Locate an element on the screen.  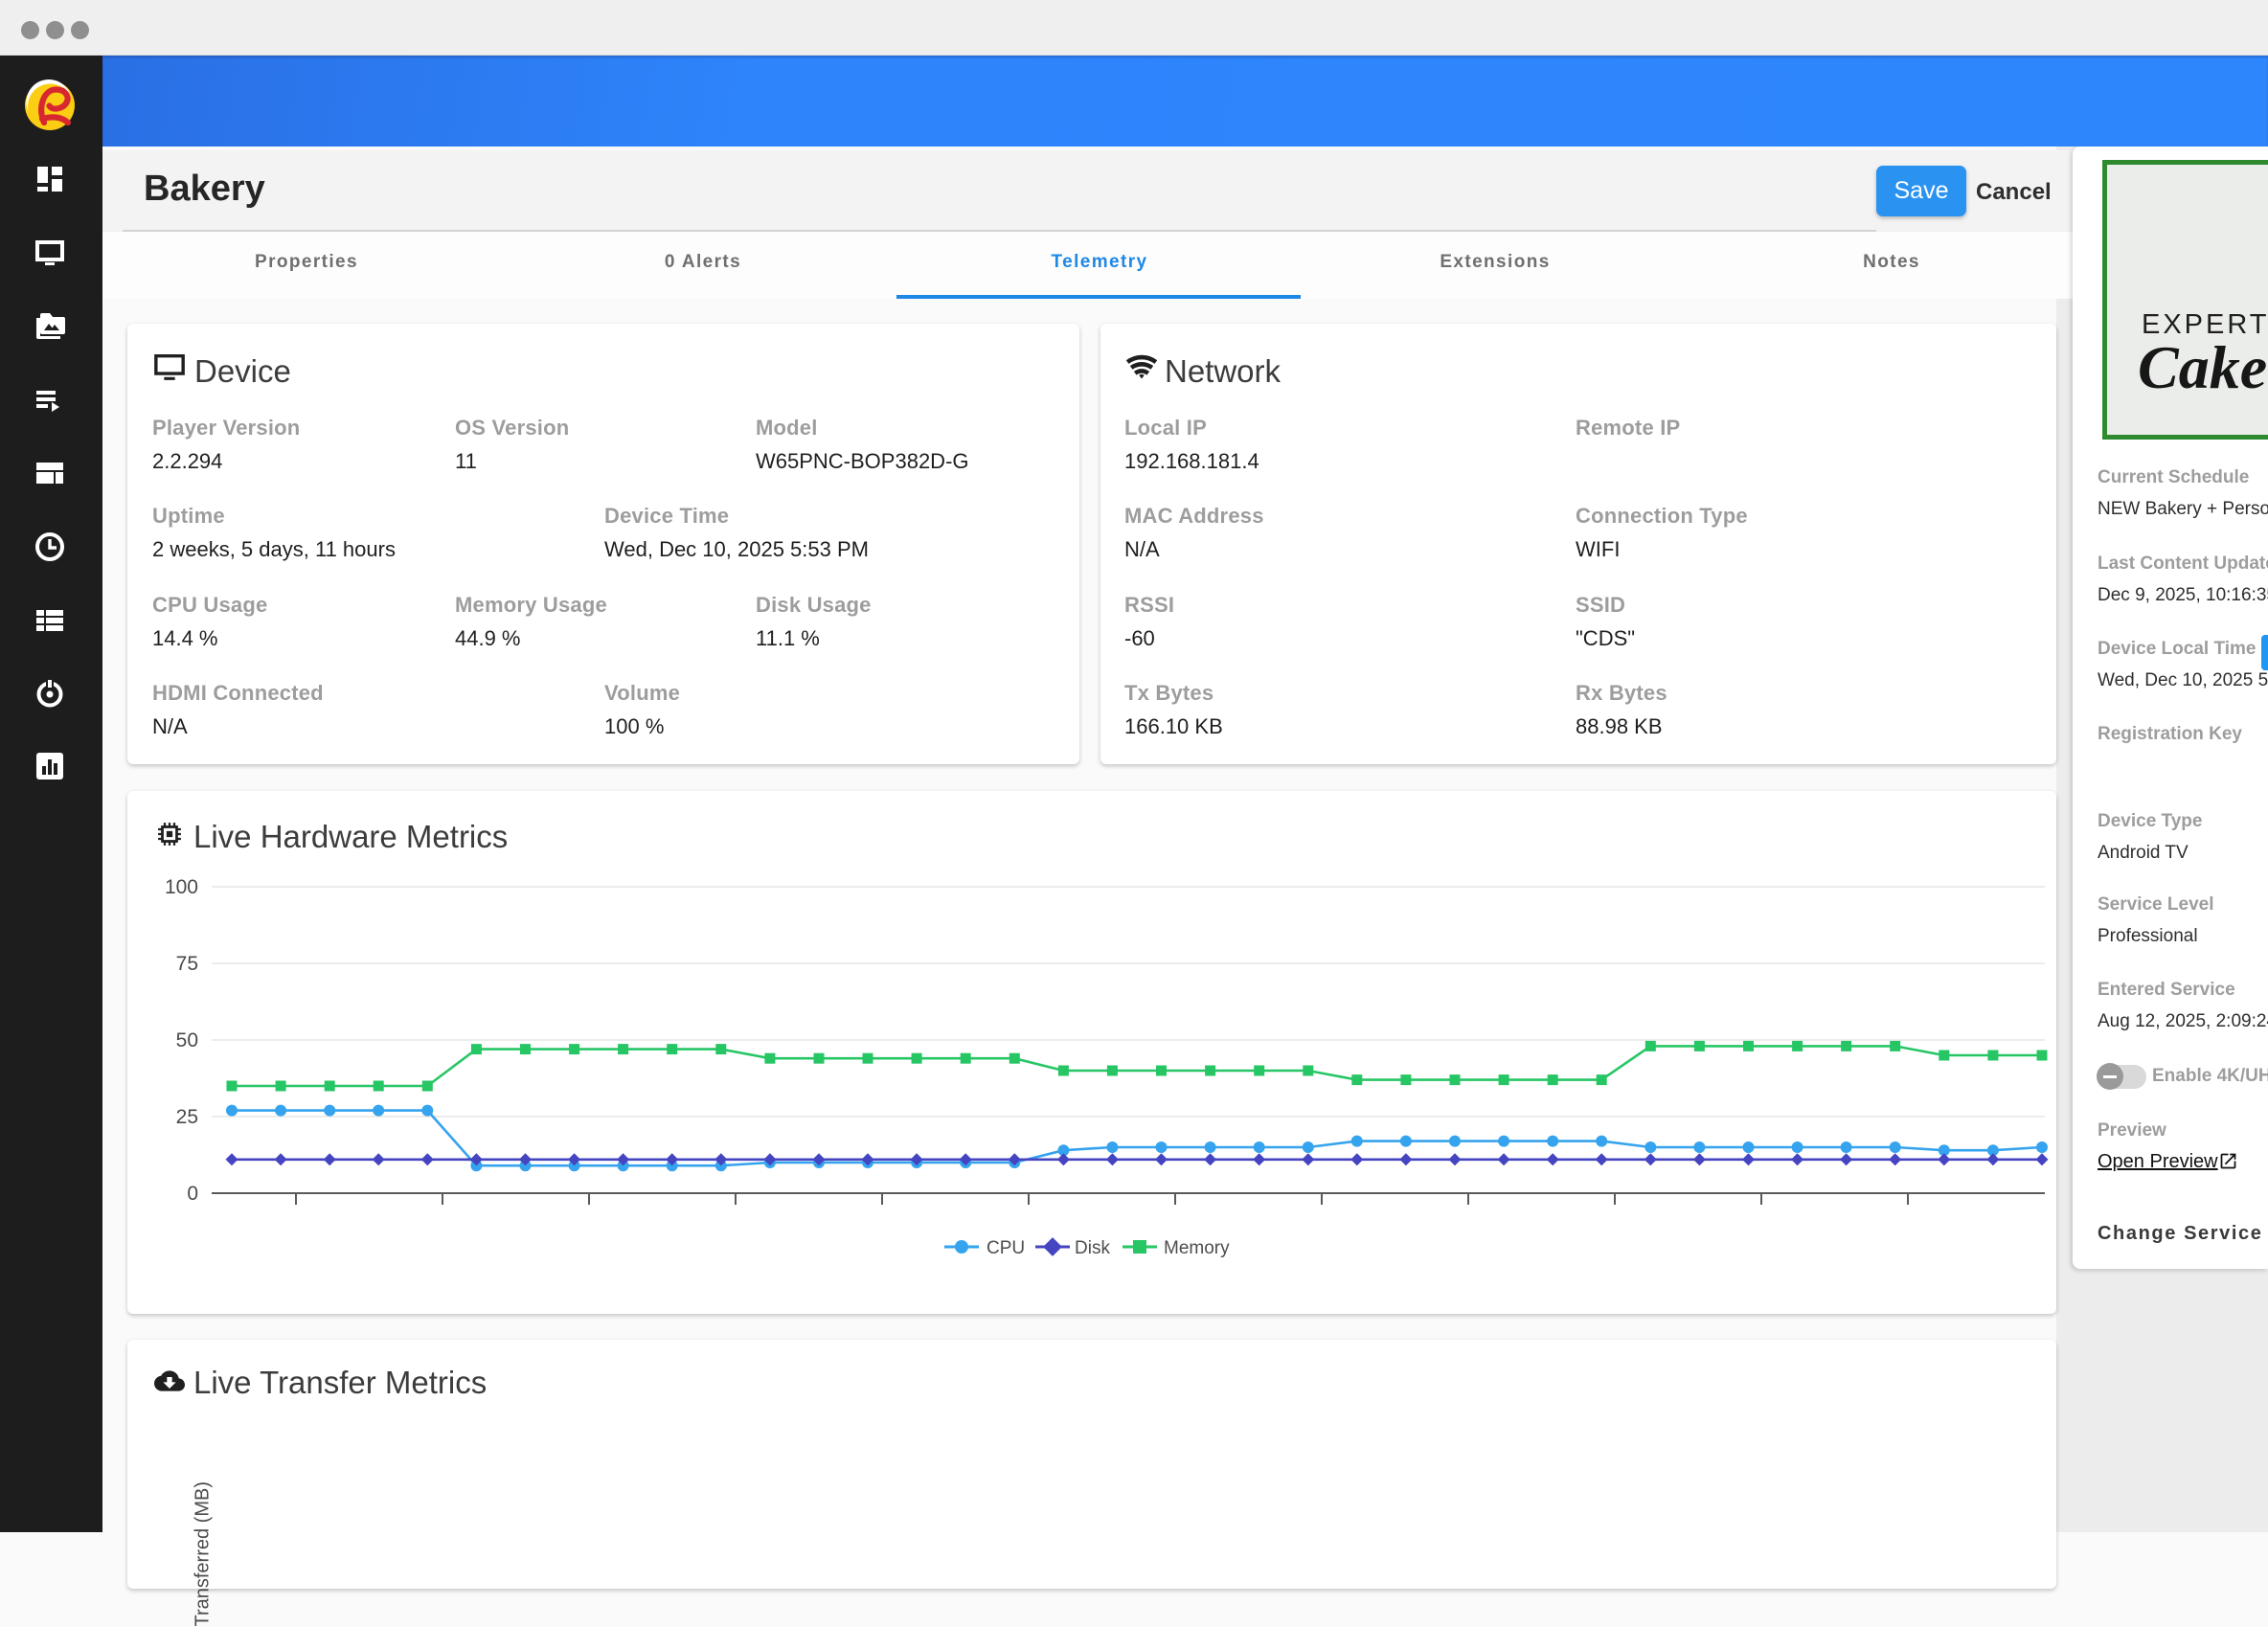
svg-text: Disk is located at coordinates (1092, 1248).